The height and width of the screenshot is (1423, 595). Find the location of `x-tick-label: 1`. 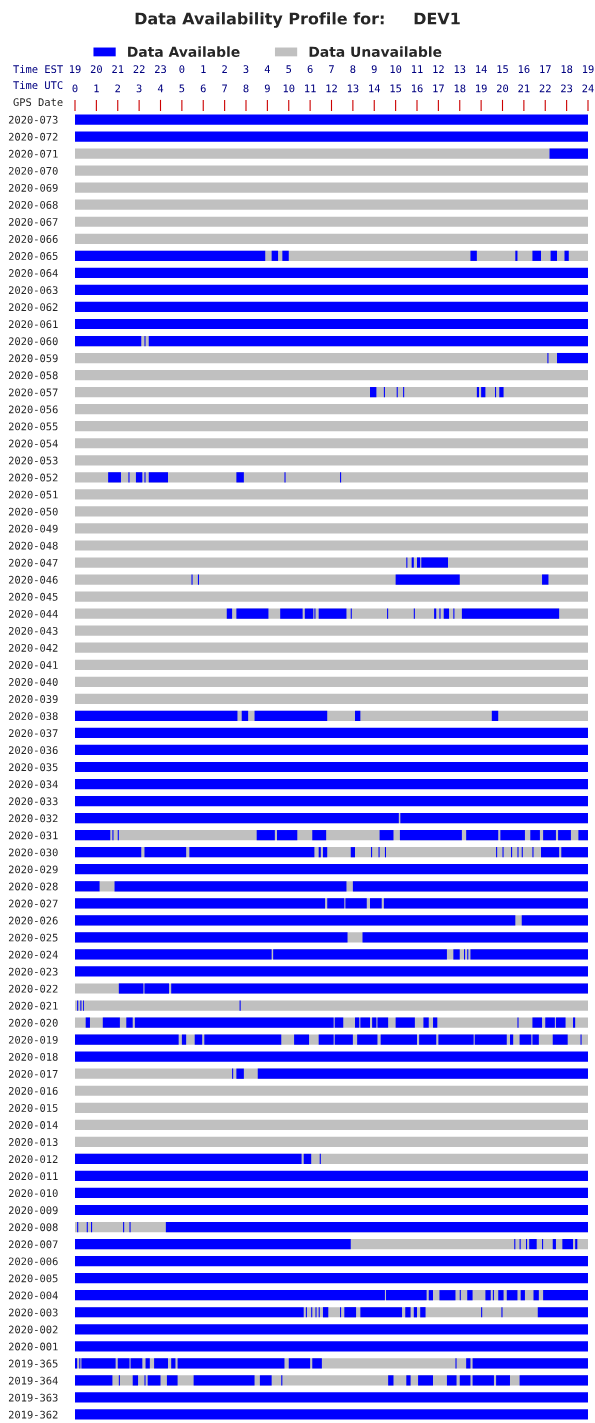

x-tick-label: 1 is located at coordinates (96, 88).